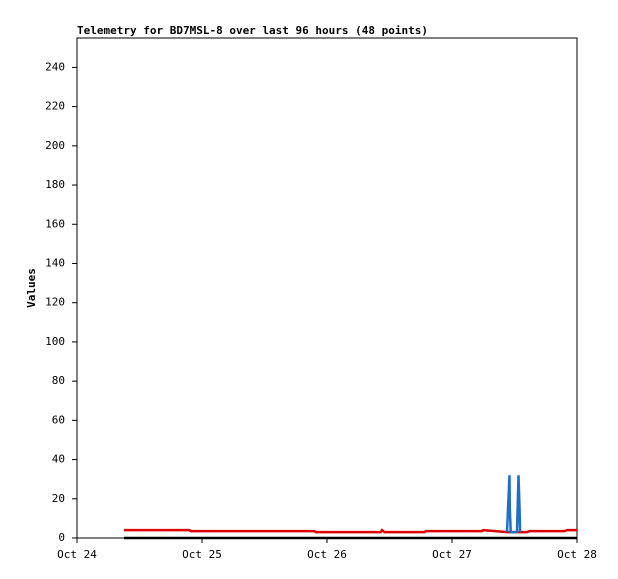 The height and width of the screenshot is (579, 618). I want to click on y-tick-label: 100, so click(55, 341).